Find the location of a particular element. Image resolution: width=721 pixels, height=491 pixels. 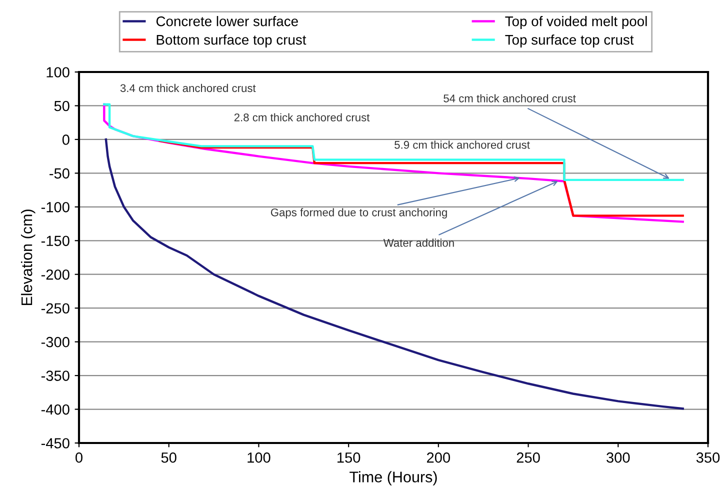

y-tick-label: -250 is located at coordinates (55, 308).